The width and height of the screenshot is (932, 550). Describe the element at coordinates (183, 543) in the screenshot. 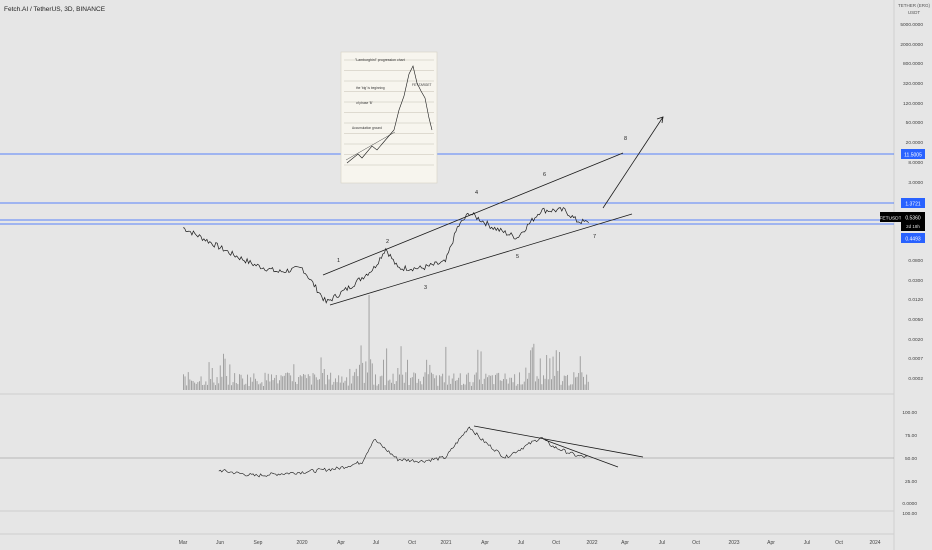

I see `time-tick-label: Mar` at that location.